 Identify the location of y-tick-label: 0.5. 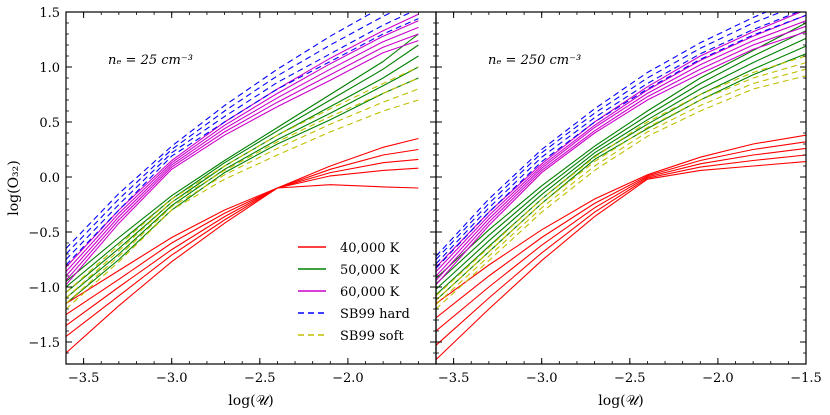
(49, 123).